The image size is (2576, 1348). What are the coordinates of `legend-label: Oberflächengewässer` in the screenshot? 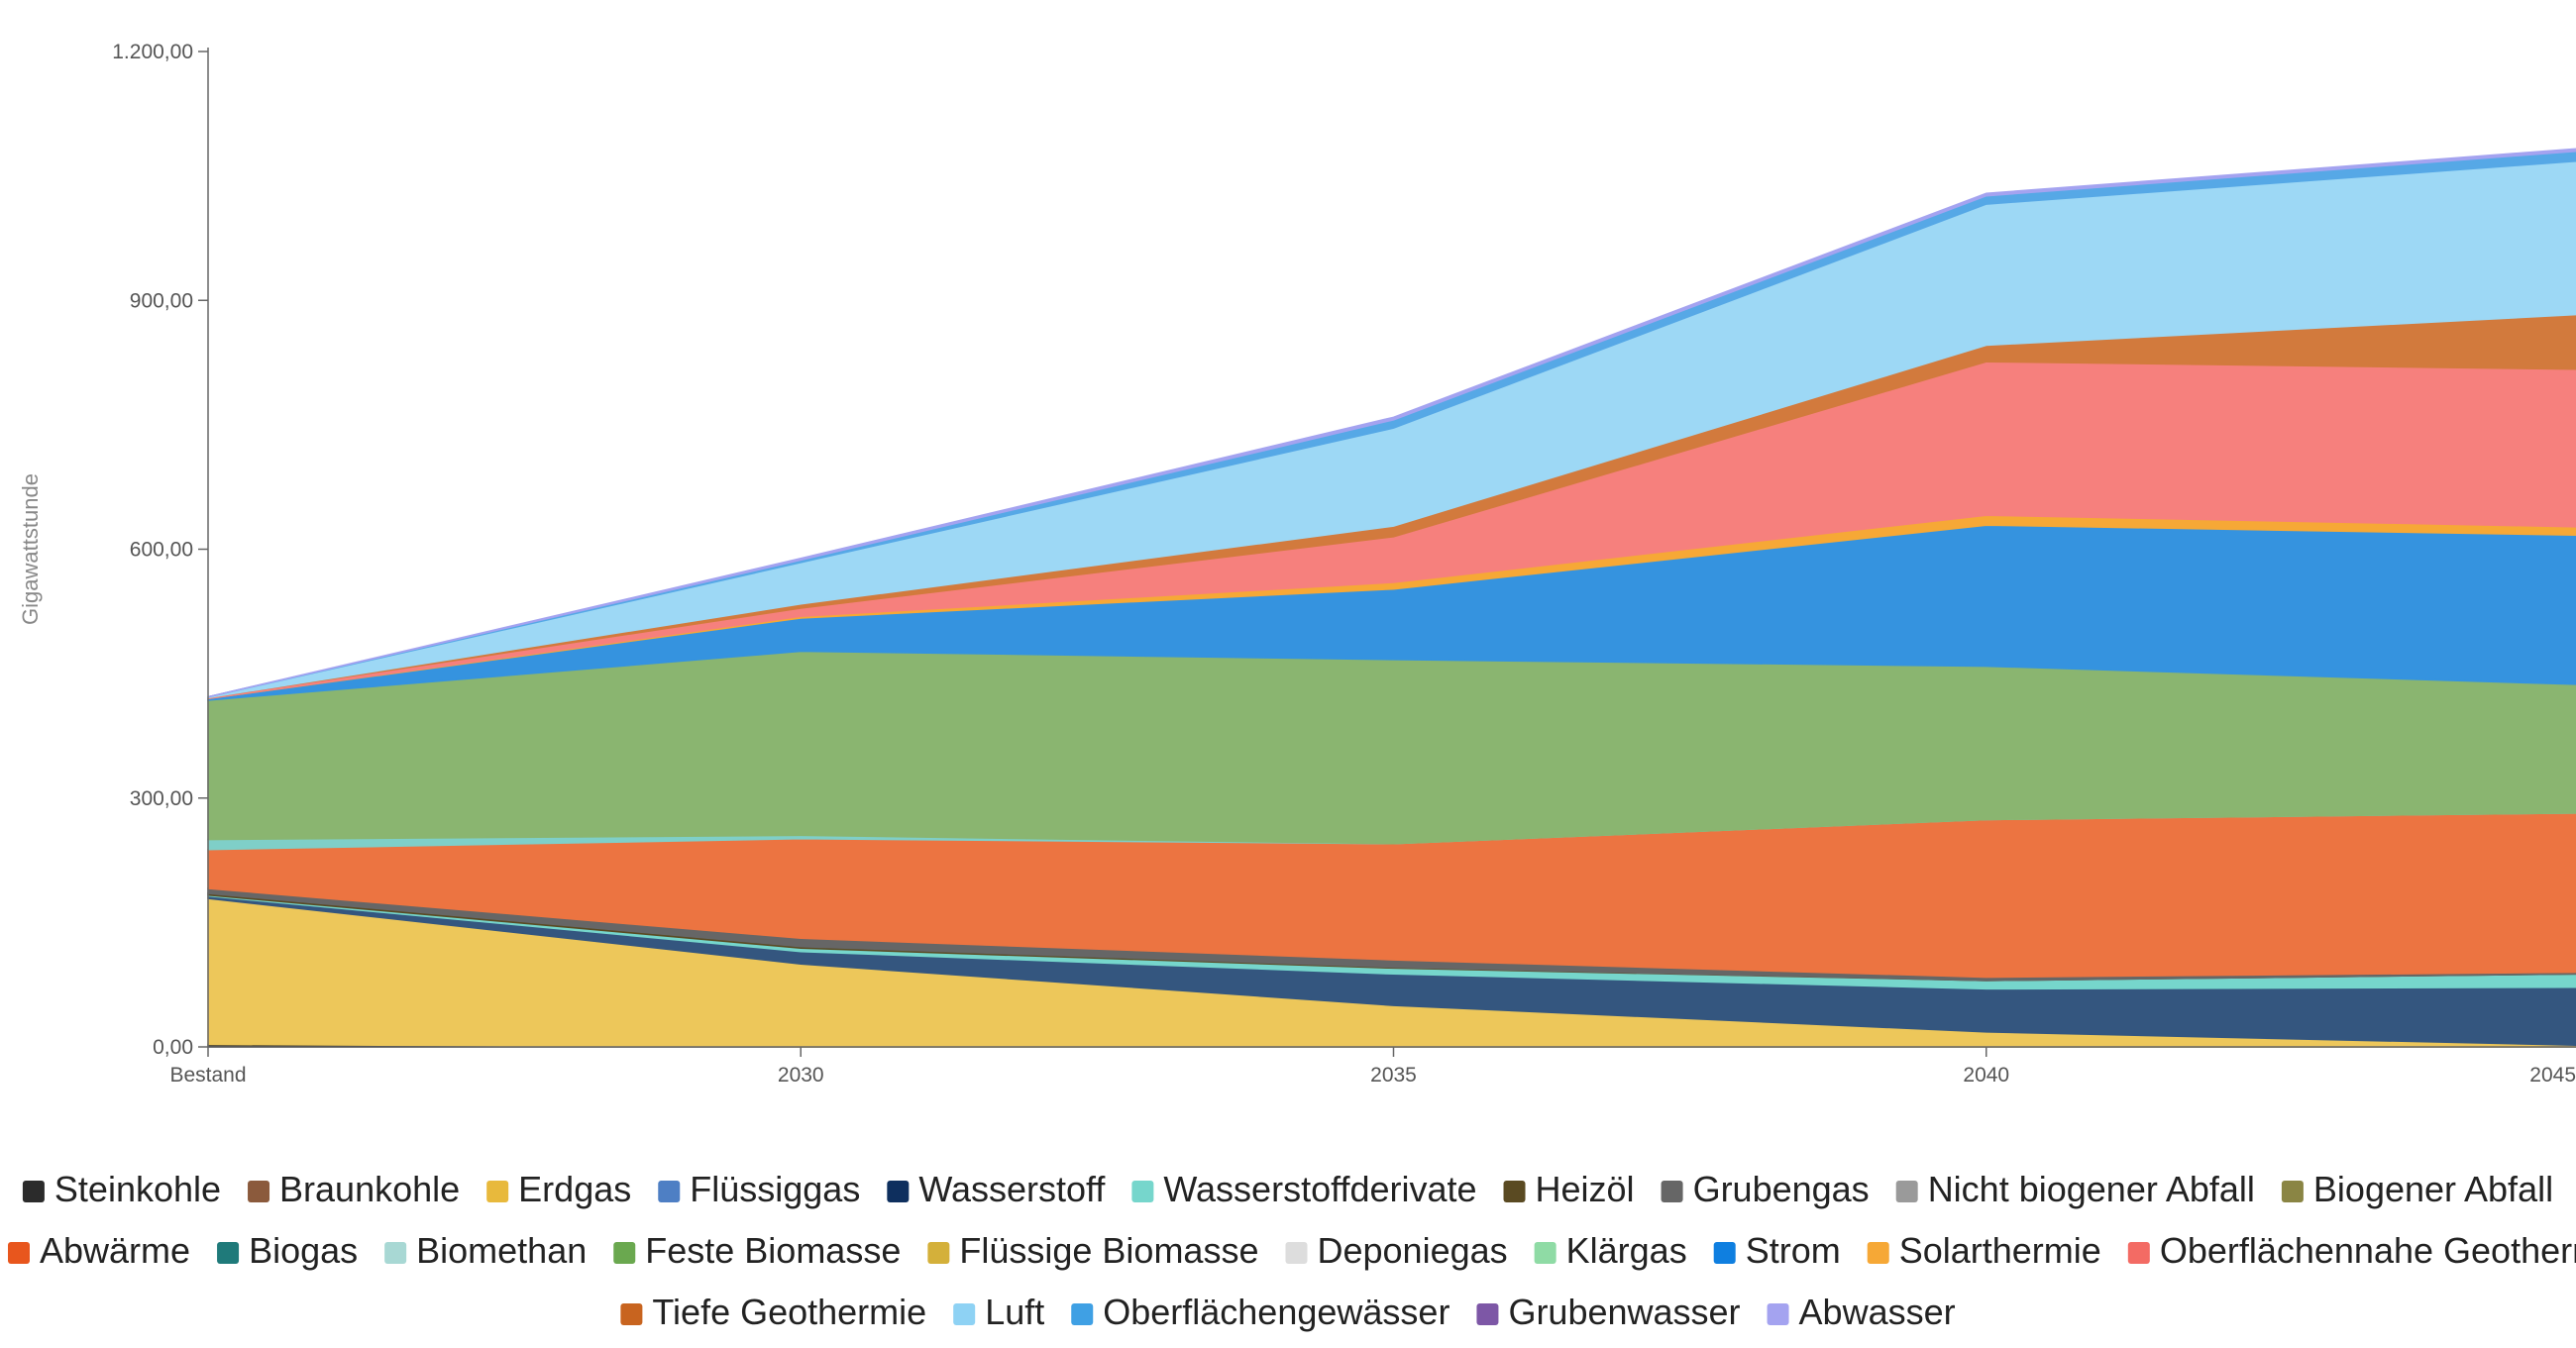 It's located at (1276, 1312).